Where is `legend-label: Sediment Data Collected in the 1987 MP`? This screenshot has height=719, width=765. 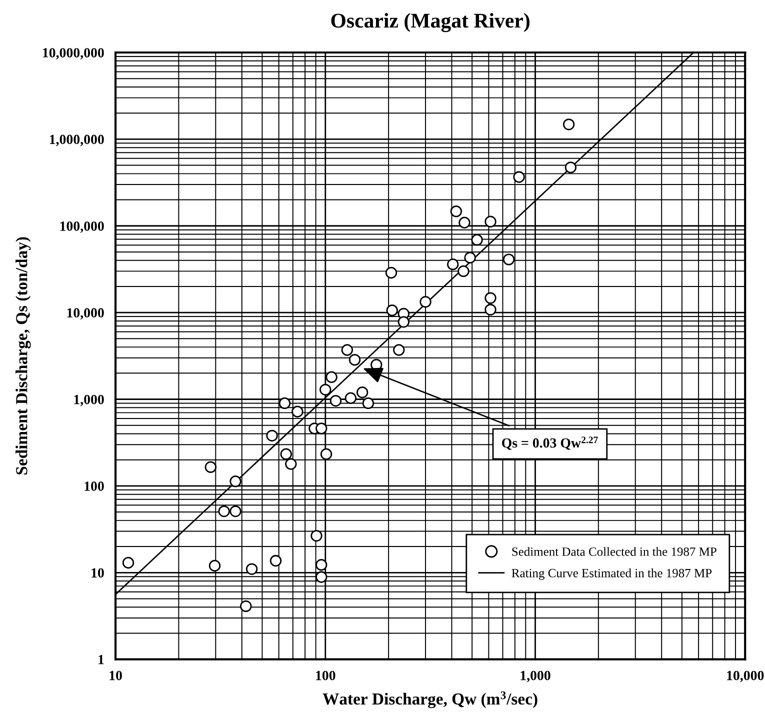 legend-label: Sediment Data Collected in the 1987 MP is located at coordinates (614, 551).